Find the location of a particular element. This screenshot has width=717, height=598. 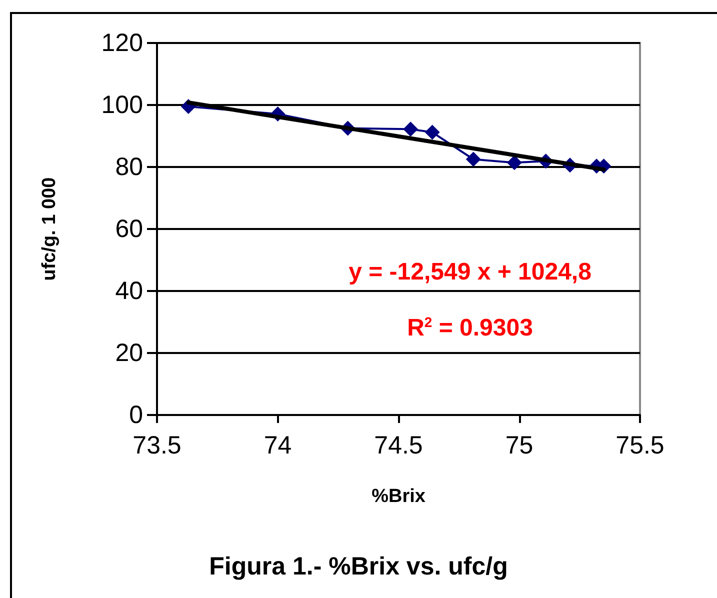

y-tick-label: 80 is located at coordinates (129, 167).